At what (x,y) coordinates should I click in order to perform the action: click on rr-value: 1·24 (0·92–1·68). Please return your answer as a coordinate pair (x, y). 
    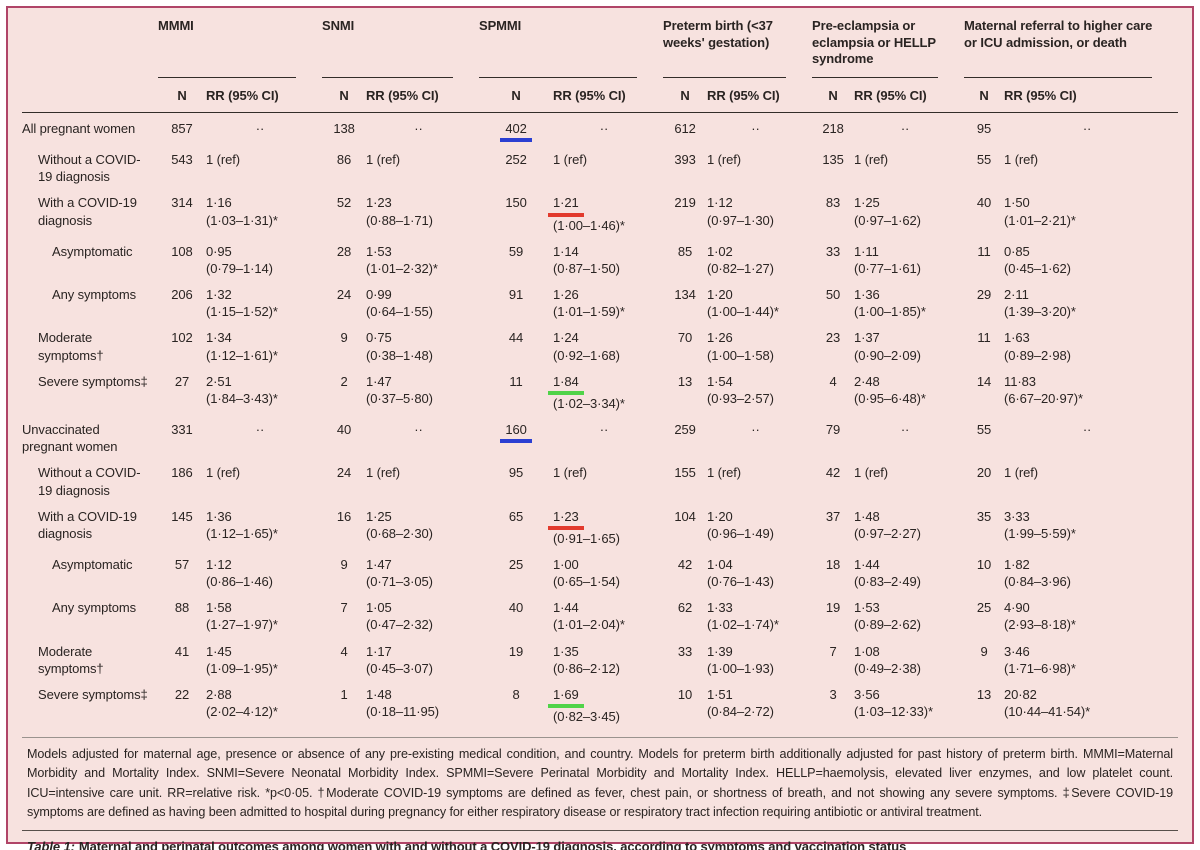
    Looking at the image, I should click on (608, 350).